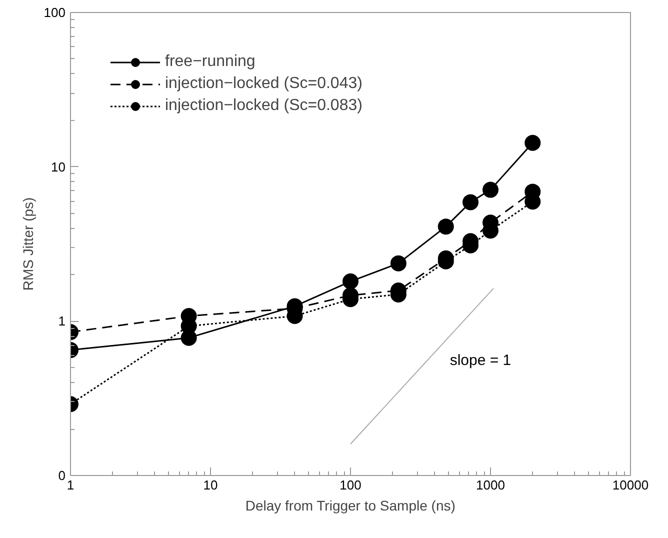  What do you see at coordinates (263, 84) in the screenshot?
I see `legend-label: injection−locked (Sc=0.043)` at bounding box center [263, 84].